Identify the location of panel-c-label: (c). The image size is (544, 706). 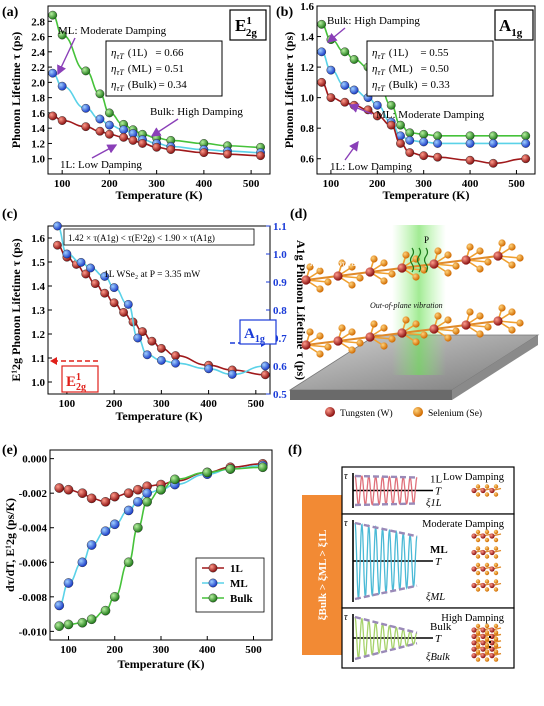
(10, 214).